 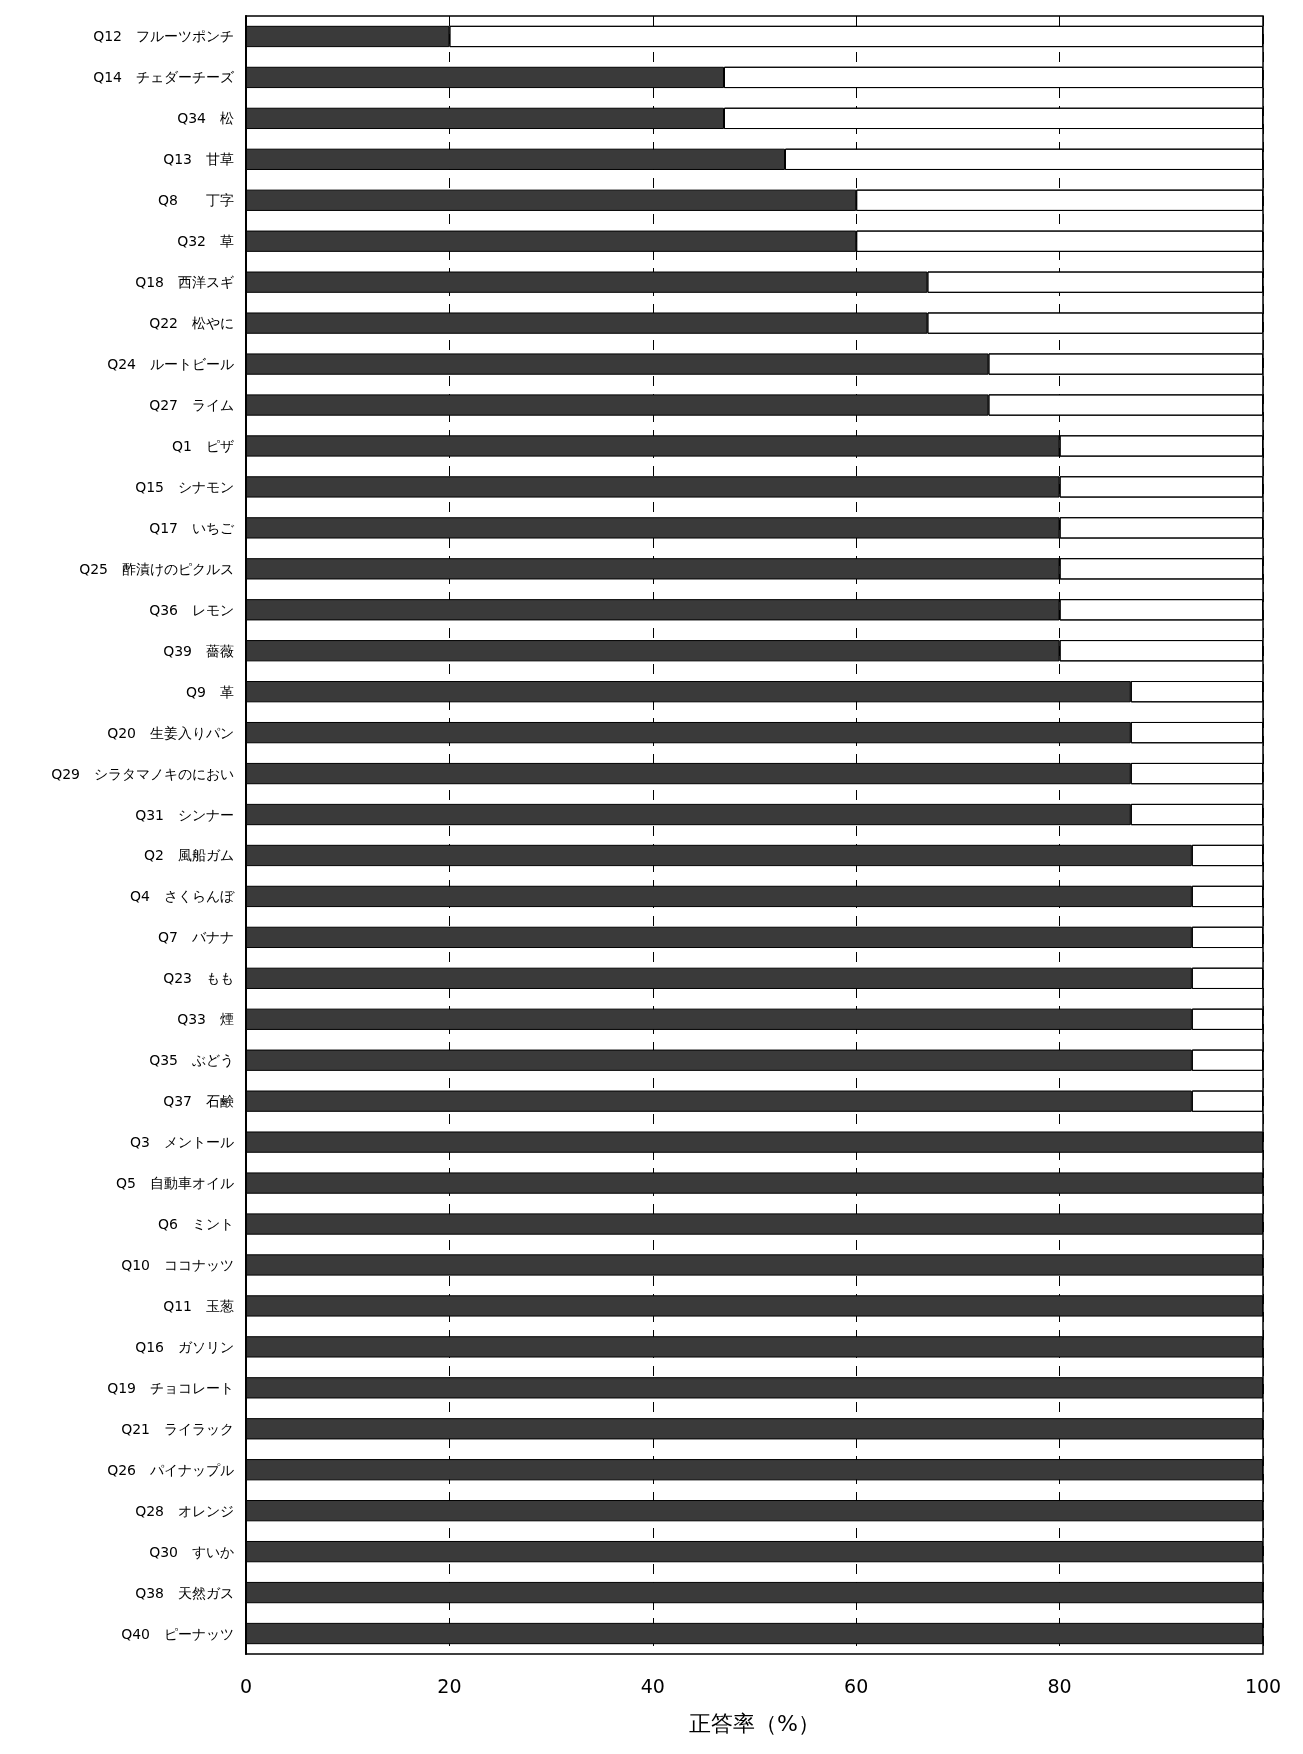 What do you see at coordinates (246, 1685) in the screenshot?
I see `x-tick-label: 0` at bounding box center [246, 1685].